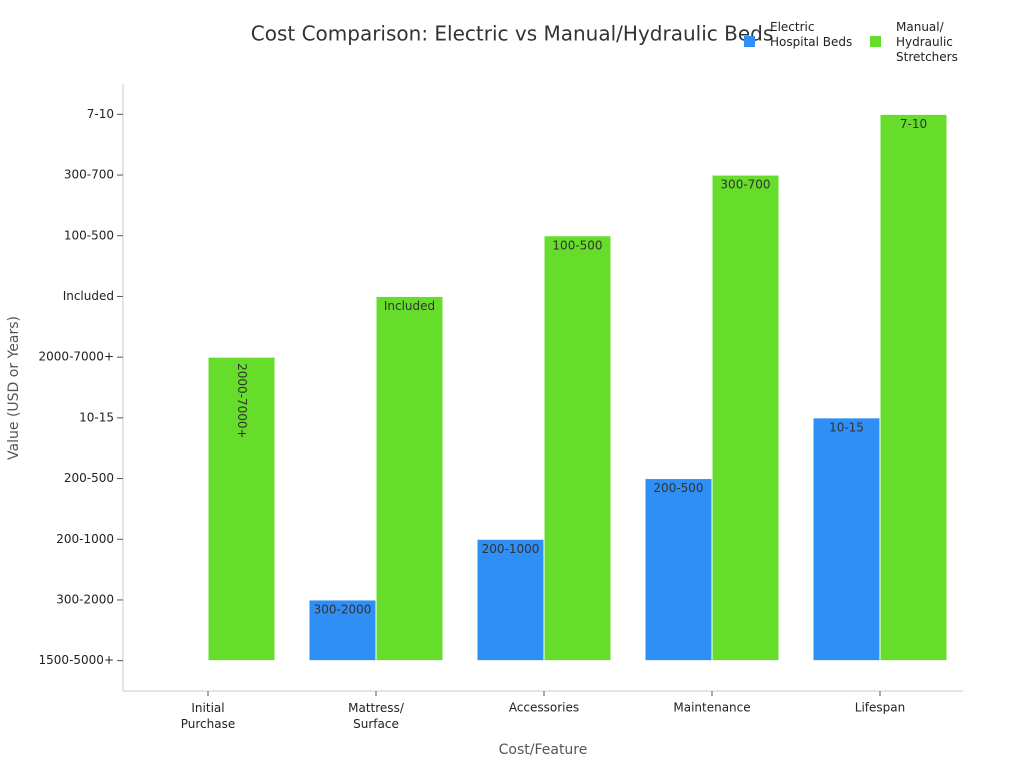 This screenshot has height=768, width=1024. What do you see at coordinates (85, 599) in the screenshot?
I see `y-tick-label: 300-2000` at bounding box center [85, 599].